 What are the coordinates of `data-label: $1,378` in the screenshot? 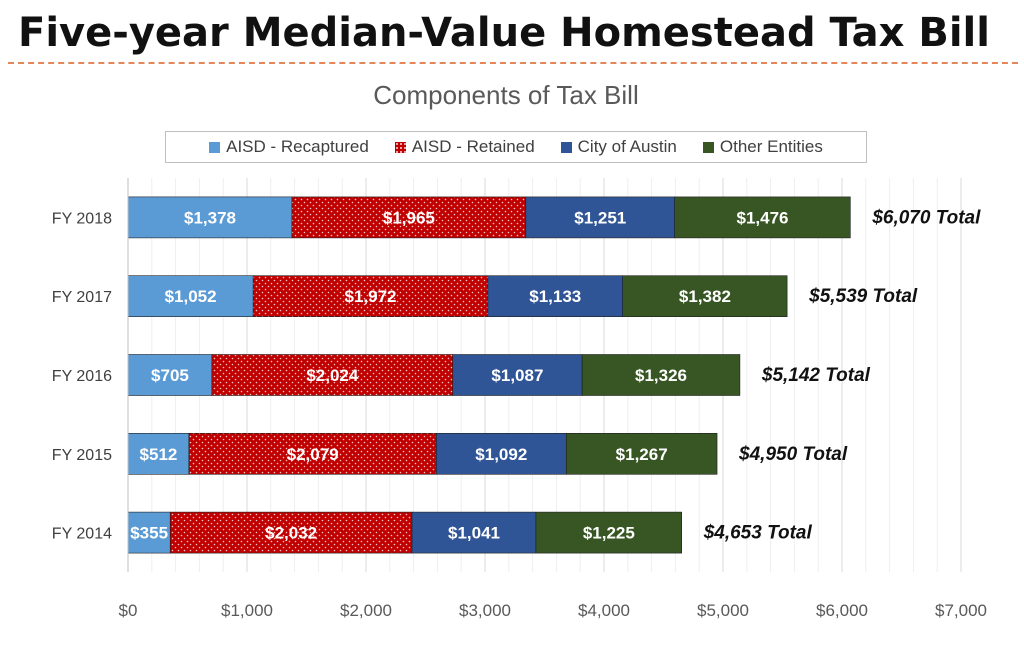 It's located at (210, 217).